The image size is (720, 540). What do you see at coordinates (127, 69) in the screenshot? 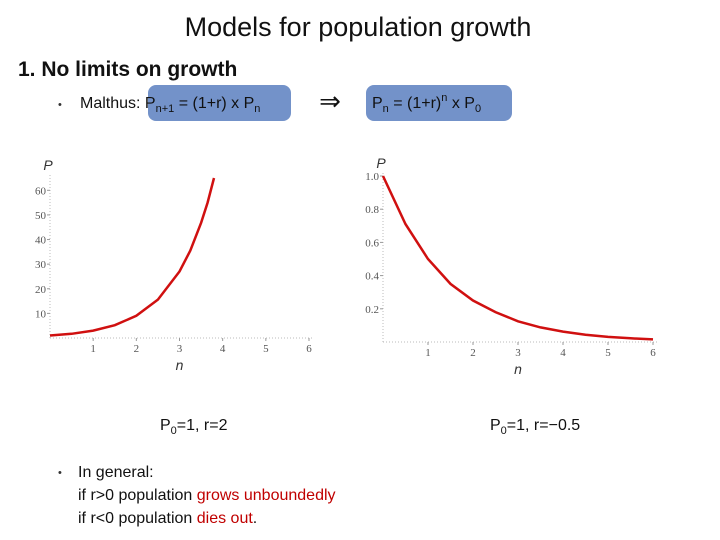
I see `heading: 1. No limits on growth` at bounding box center [127, 69].